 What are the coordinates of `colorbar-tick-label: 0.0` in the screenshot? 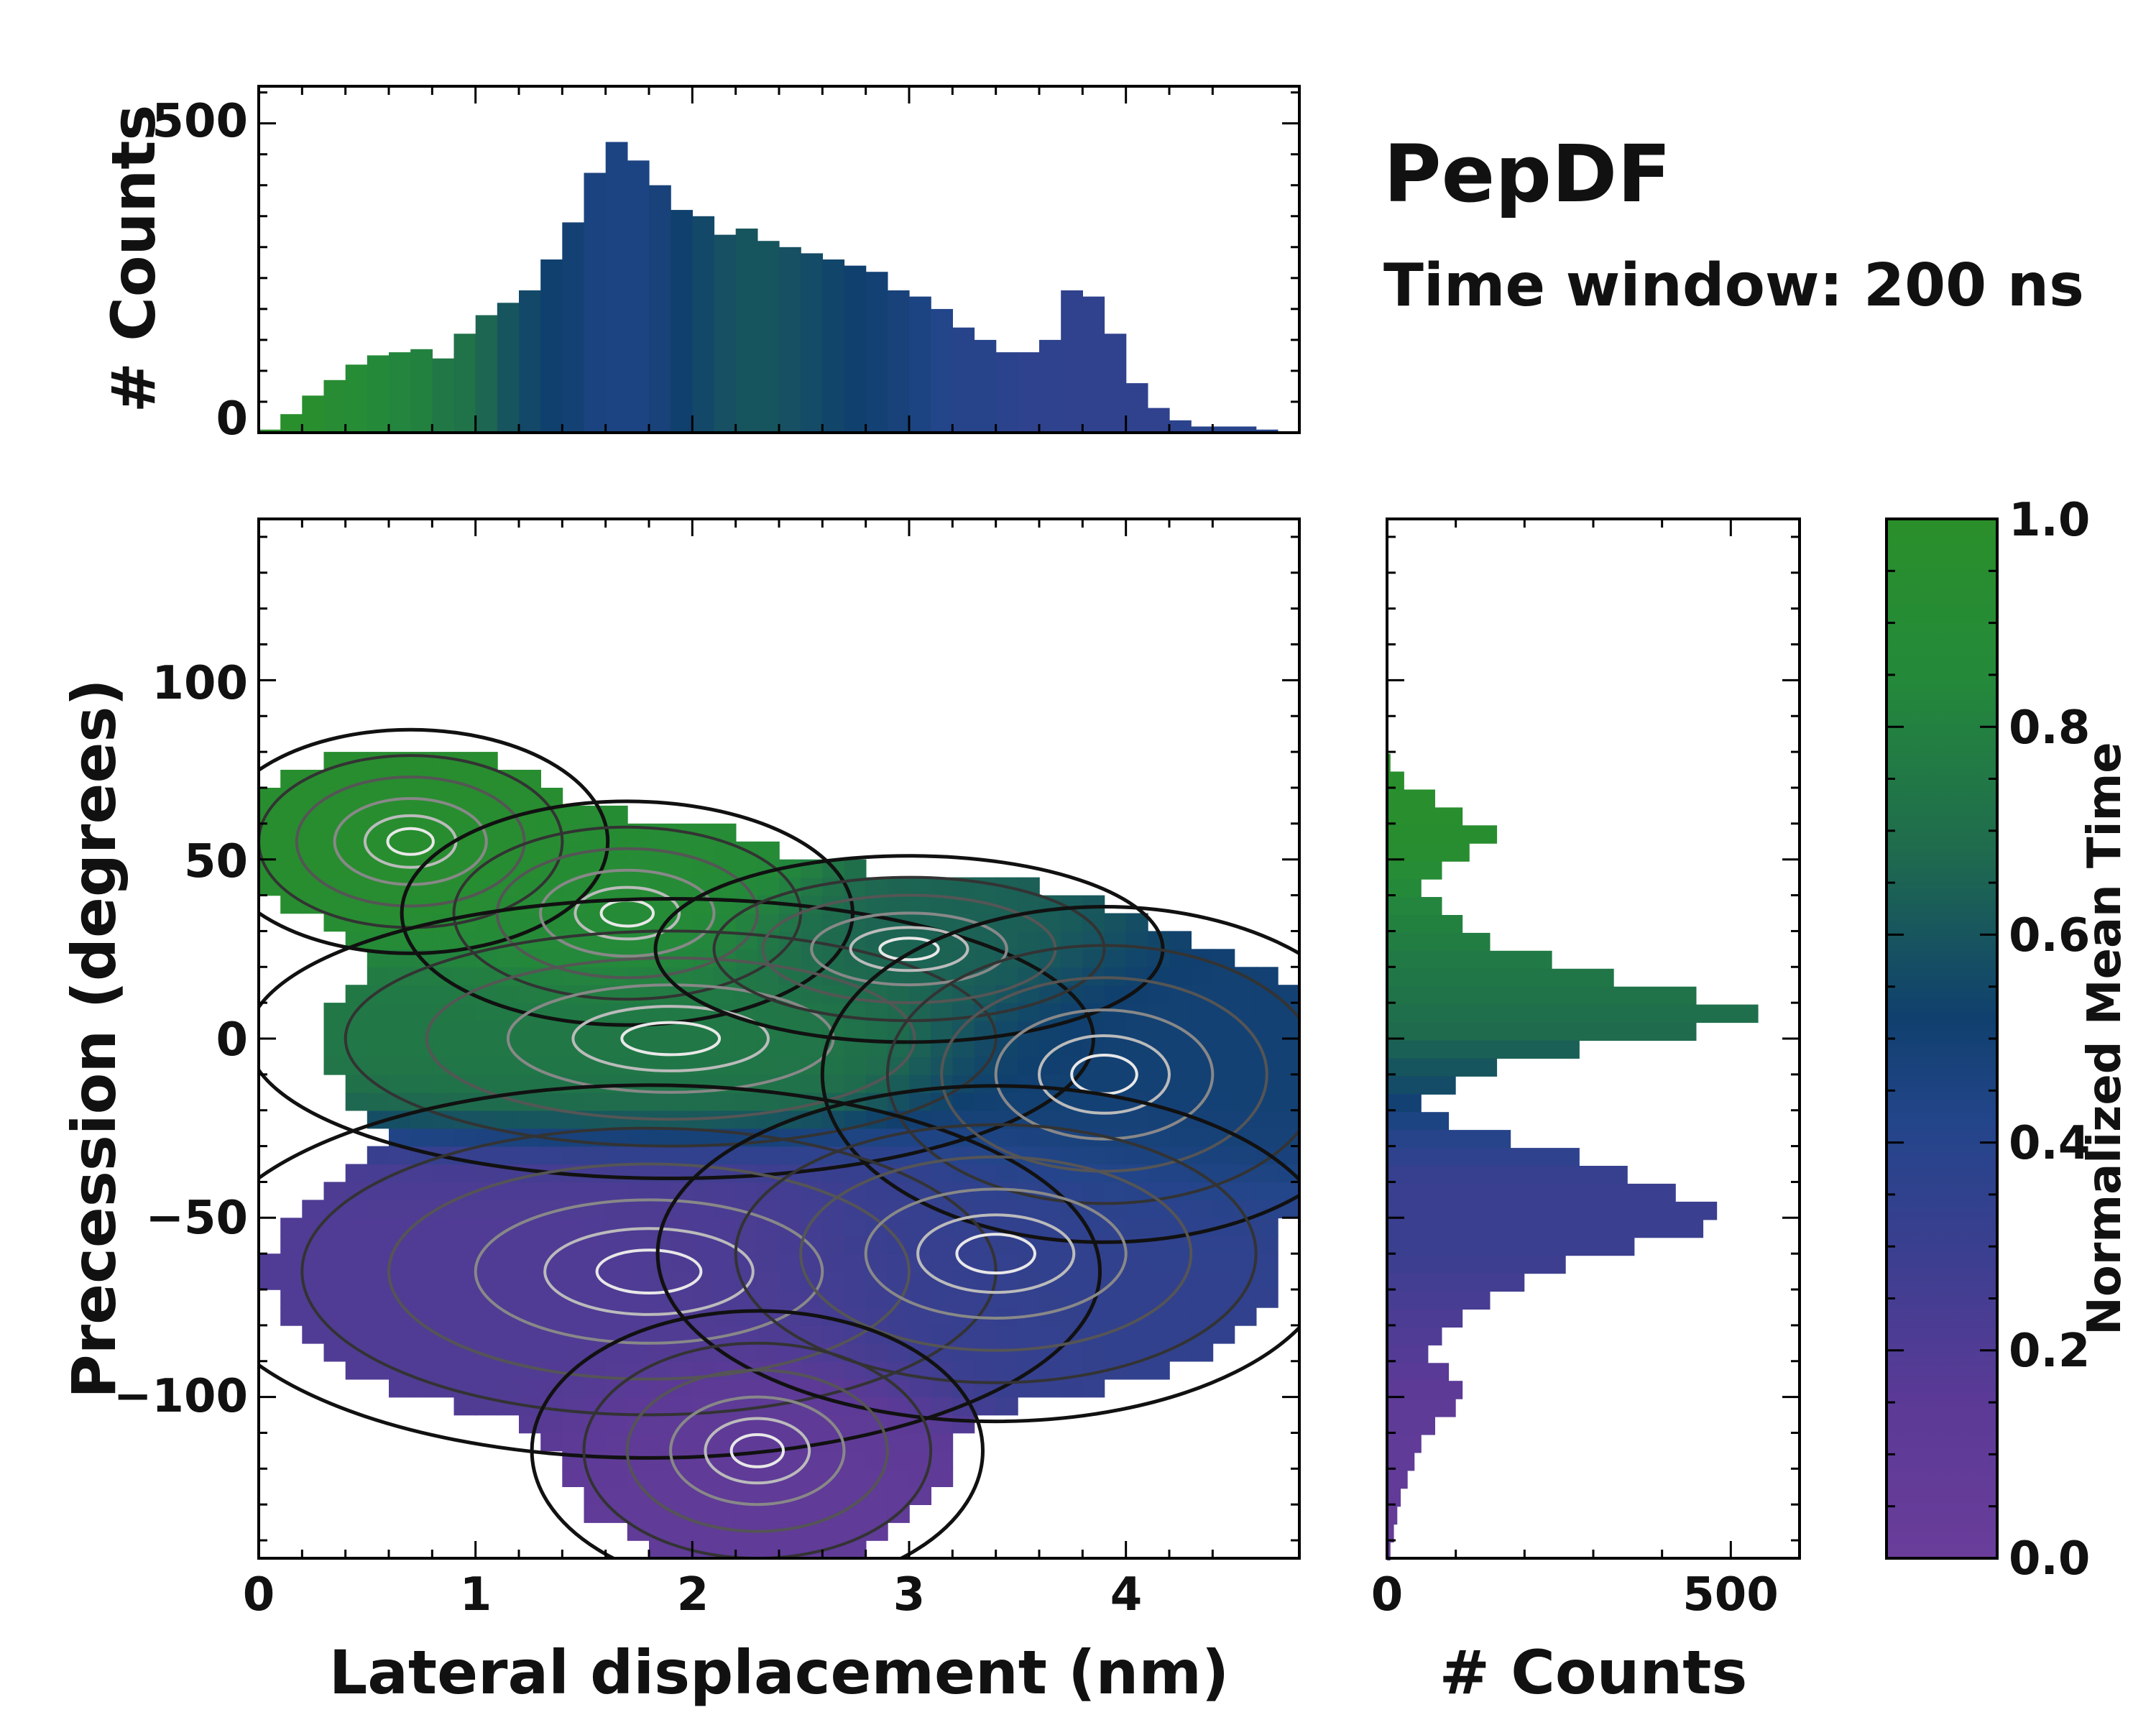 It's located at (2049, 1559).